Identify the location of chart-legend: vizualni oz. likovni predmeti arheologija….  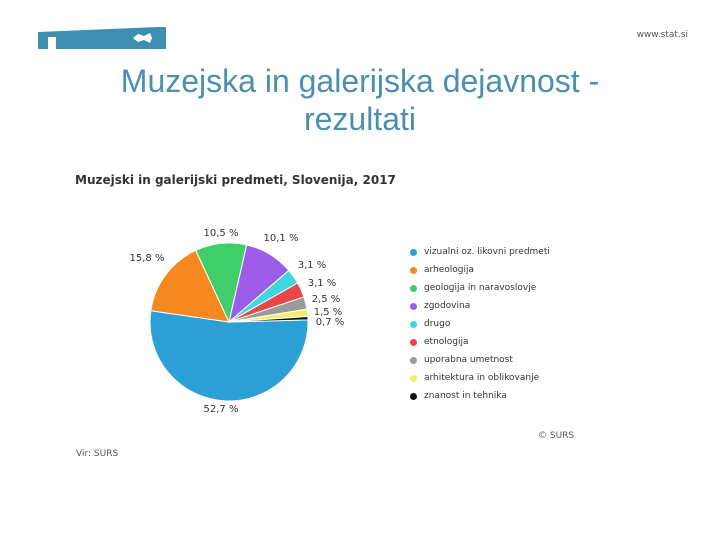
(480, 324).